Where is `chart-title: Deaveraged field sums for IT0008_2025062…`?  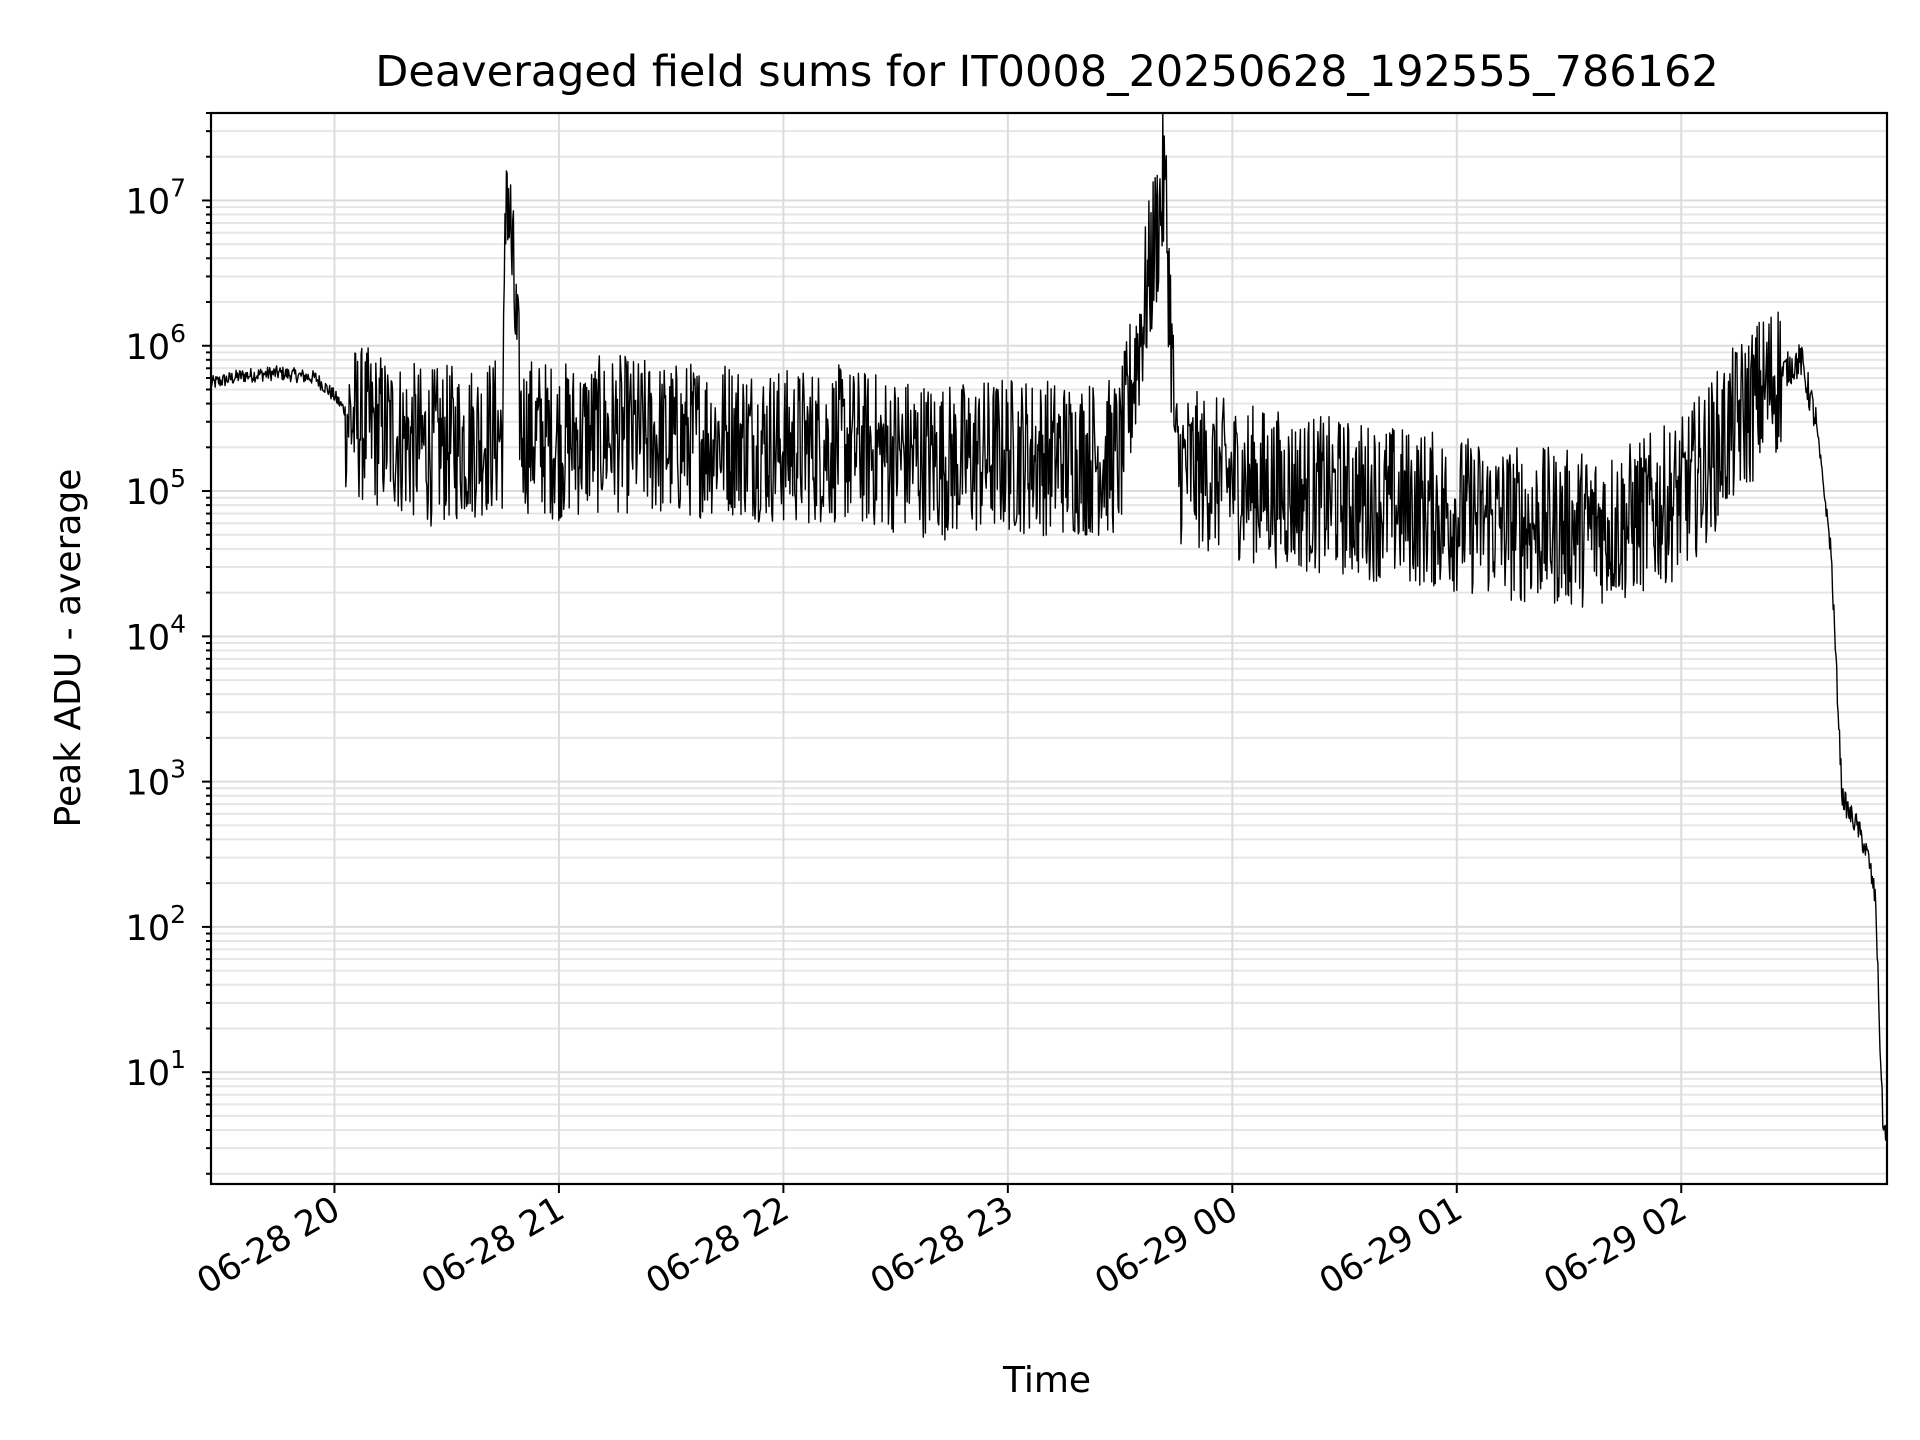 chart-title: Deaveraged field sums for IT0008_2025062… is located at coordinates (1046, 72).